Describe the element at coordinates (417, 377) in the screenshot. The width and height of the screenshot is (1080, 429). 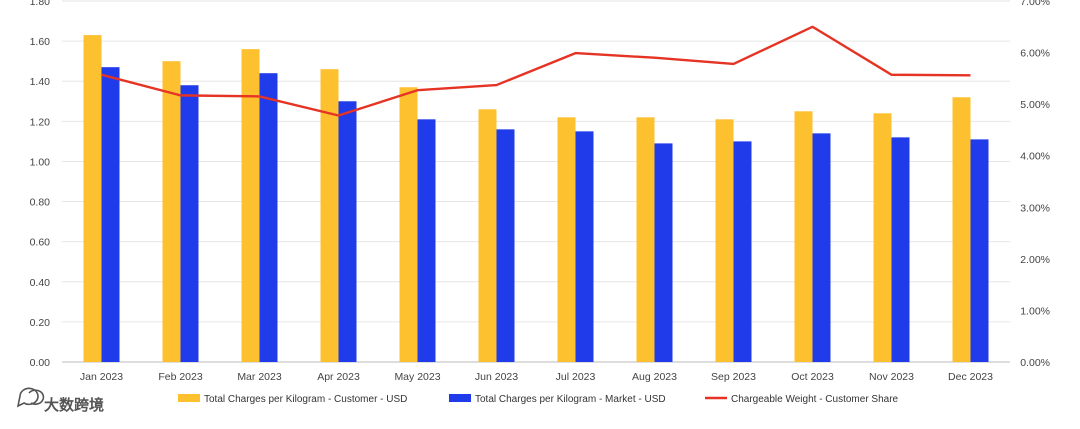
I see `x-tick-label: May 2023` at that location.